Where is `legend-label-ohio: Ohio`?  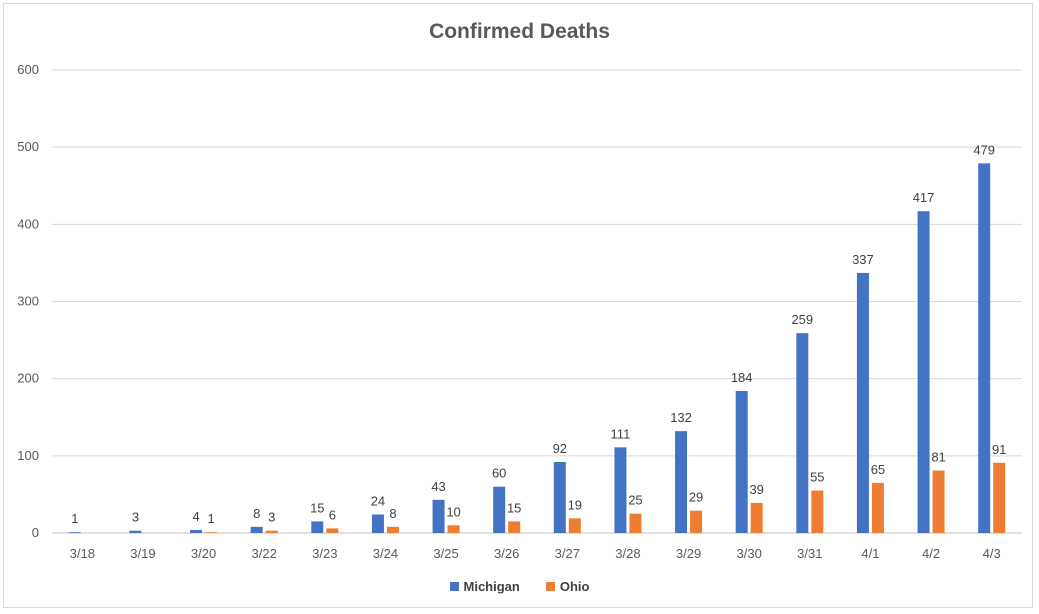 legend-label-ohio: Ohio is located at coordinates (574, 586).